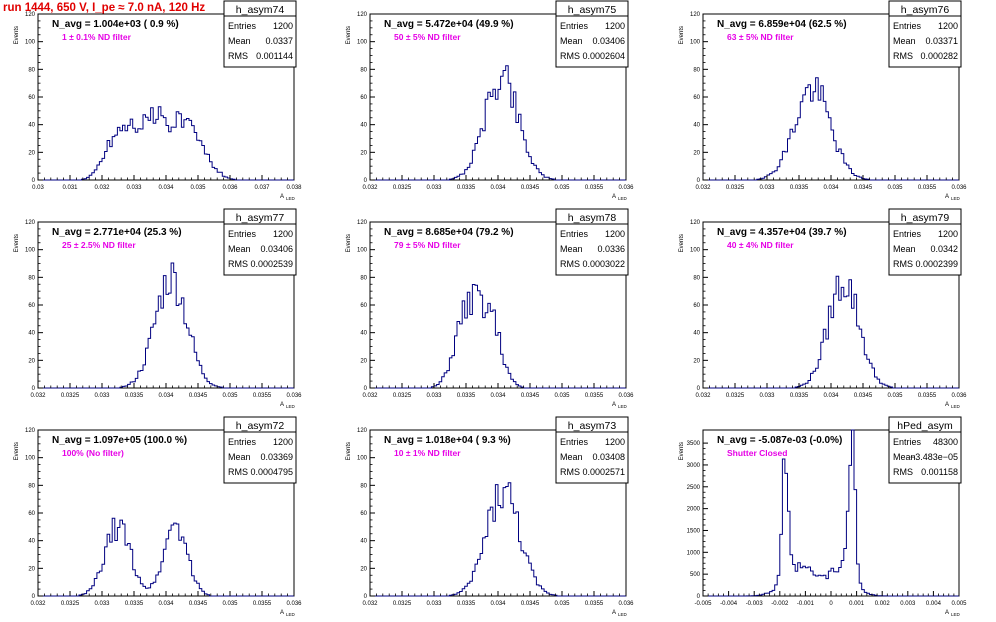 The width and height of the screenshot is (996, 622). I want to click on x-tick-label: 0.037, so click(262, 188).